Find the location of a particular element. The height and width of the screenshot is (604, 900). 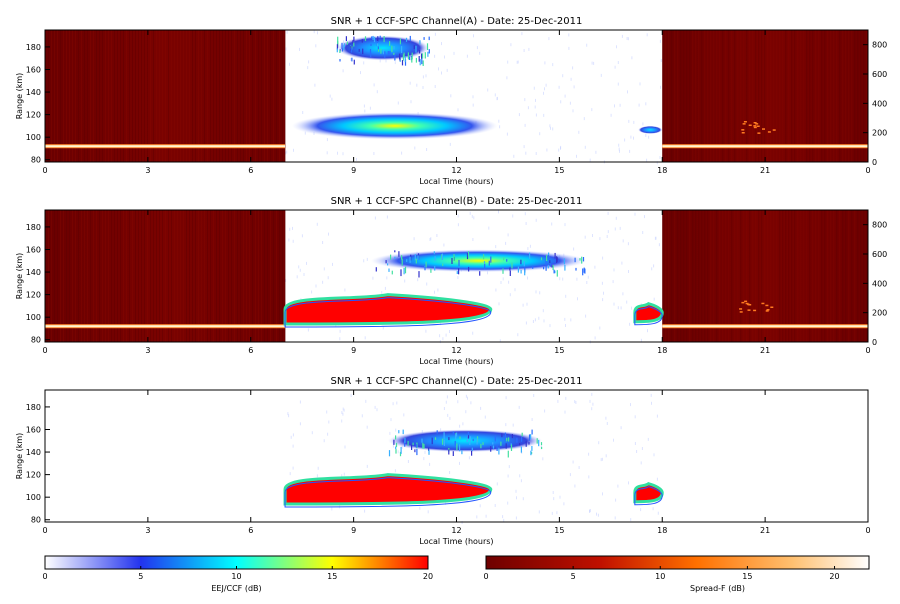

colorbar-label: EEJ/CCF (dB) is located at coordinates (236, 588).